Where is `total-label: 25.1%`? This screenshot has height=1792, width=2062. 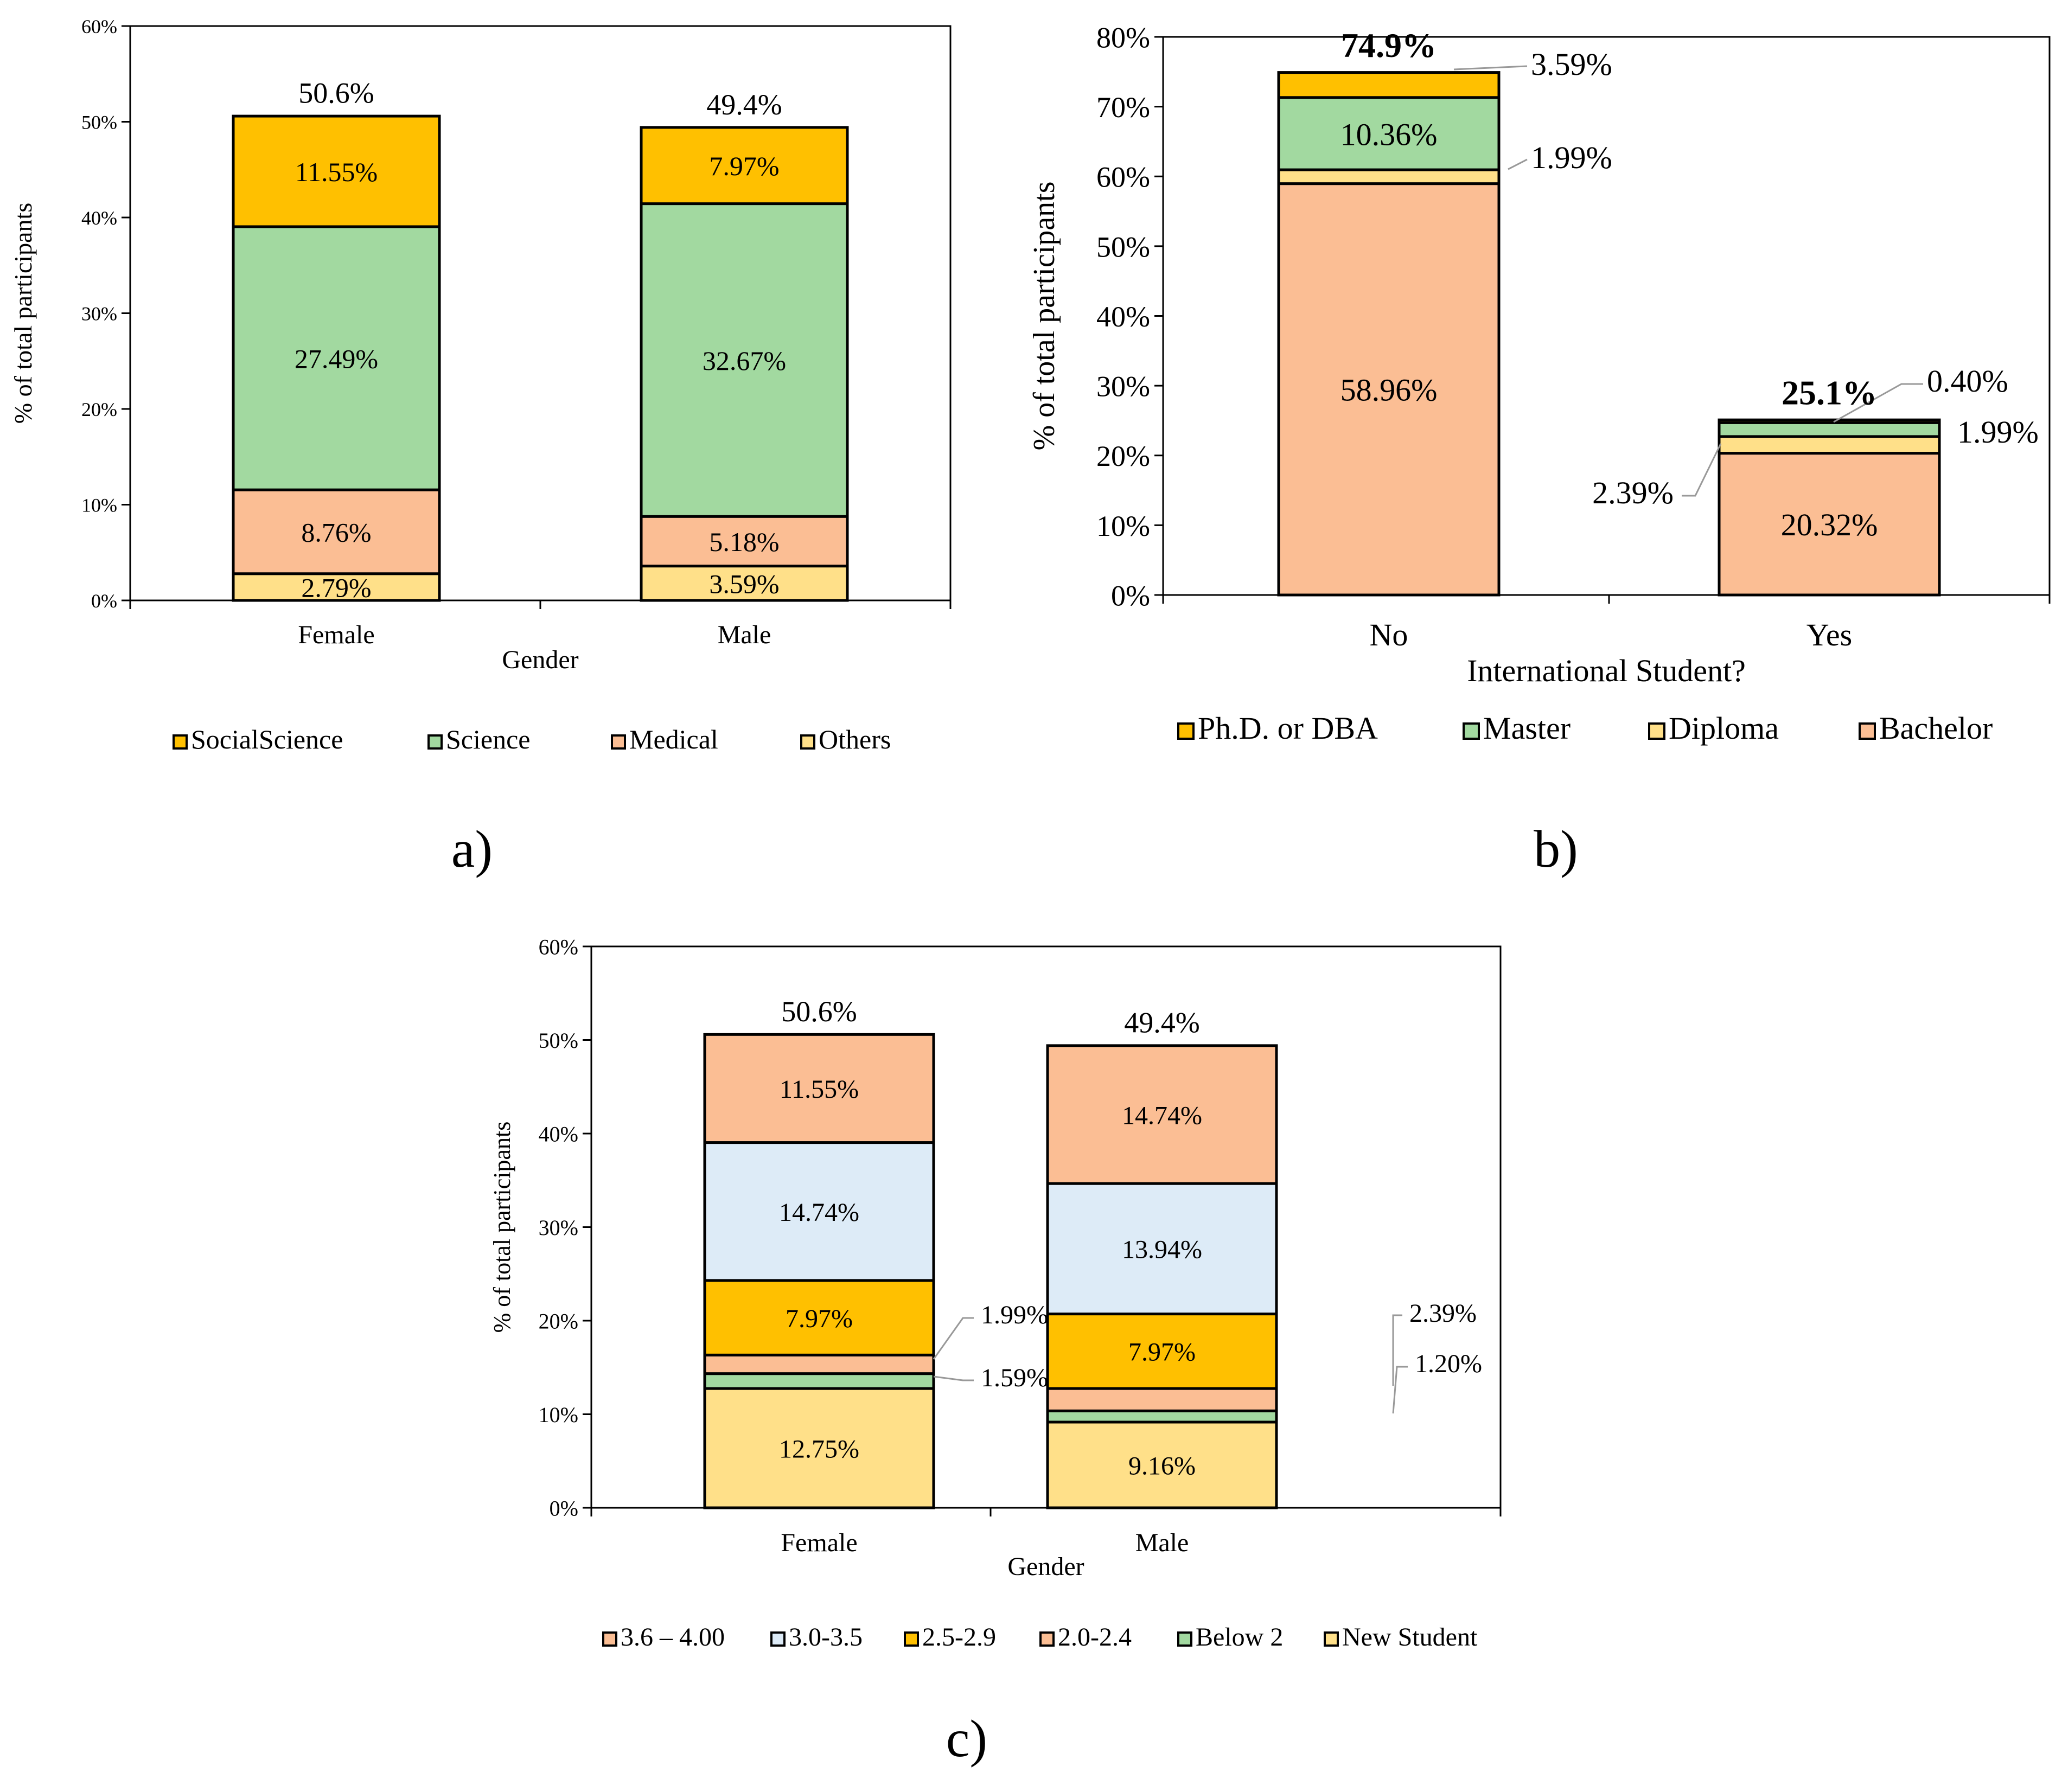
total-label: 25.1% is located at coordinates (1829, 392).